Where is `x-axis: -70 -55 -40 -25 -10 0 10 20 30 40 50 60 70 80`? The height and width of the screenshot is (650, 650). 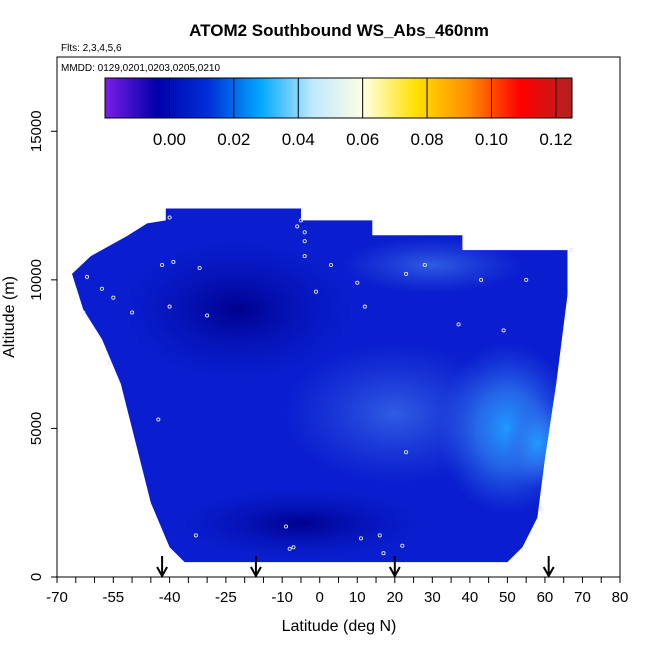 x-axis: -70 -55 -40 -25 -10 0 10 20 30 40 50 60 70 80 is located at coordinates (337, 591).